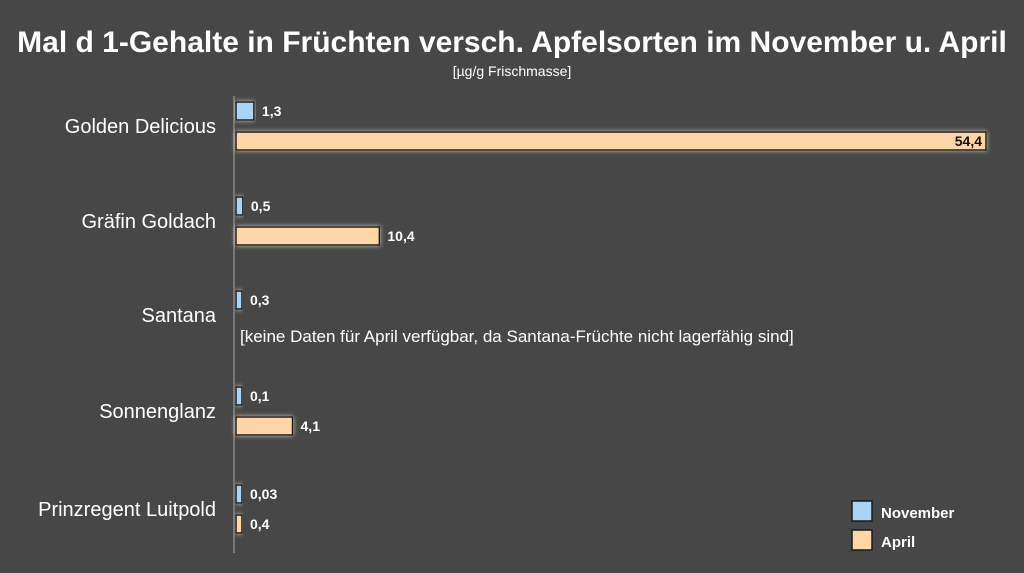 The height and width of the screenshot is (573, 1024). What do you see at coordinates (127, 510) in the screenshot?
I see `category-label-prinzregent-luitpold: Prinzregent Luitpold` at bounding box center [127, 510].